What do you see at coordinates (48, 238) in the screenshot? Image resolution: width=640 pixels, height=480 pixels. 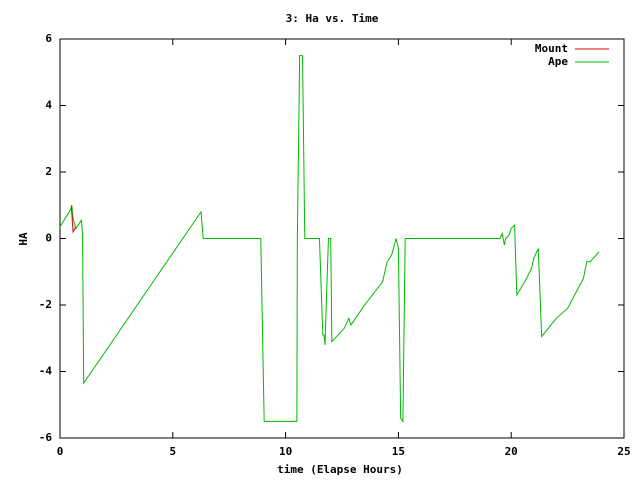 I see `y-tick-label: 0` at bounding box center [48, 238].